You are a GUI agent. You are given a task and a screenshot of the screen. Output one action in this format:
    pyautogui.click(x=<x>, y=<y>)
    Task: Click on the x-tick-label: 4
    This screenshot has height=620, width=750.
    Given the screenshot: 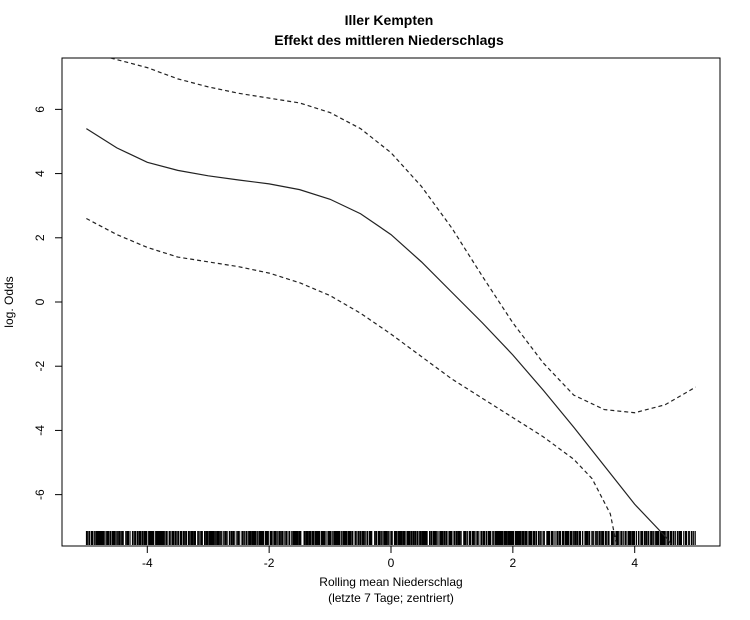 What is the action you would take?
    pyautogui.click(x=634, y=563)
    